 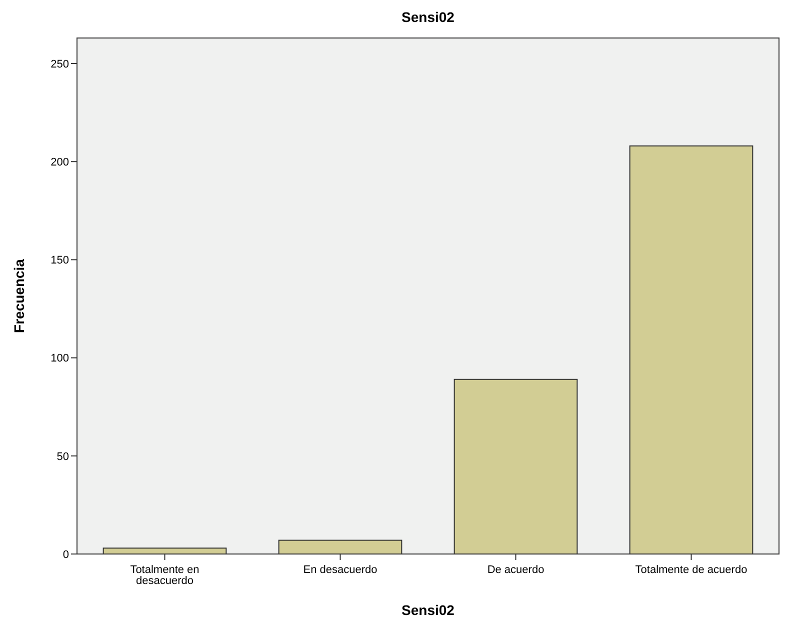 What do you see at coordinates (59, 162) in the screenshot?
I see `y-tick-label: 200` at bounding box center [59, 162].